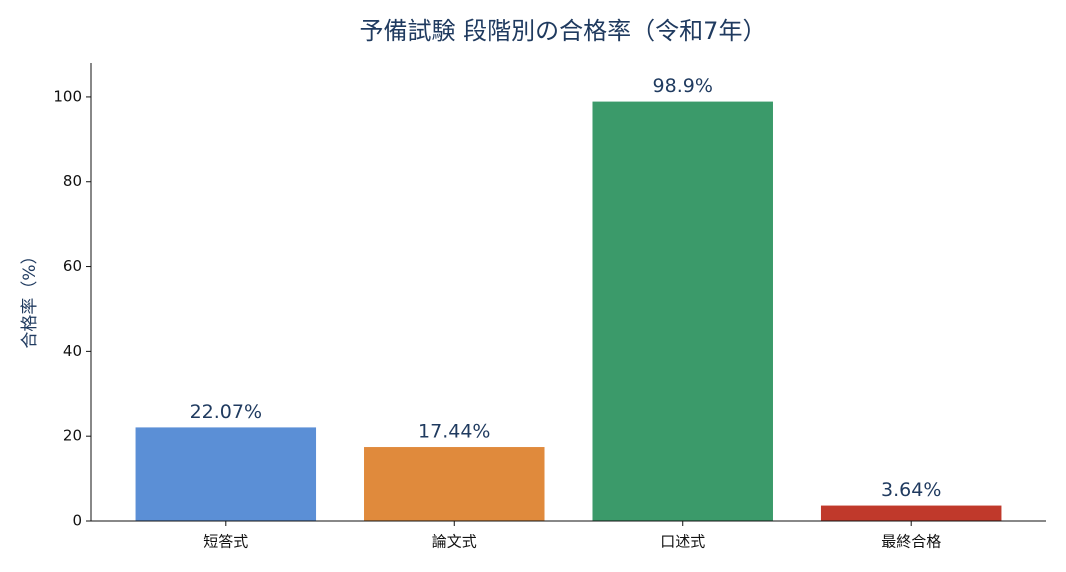  What do you see at coordinates (683, 86) in the screenshot?
I see `value-label: 98.9%` at bounding box center [683, 86].